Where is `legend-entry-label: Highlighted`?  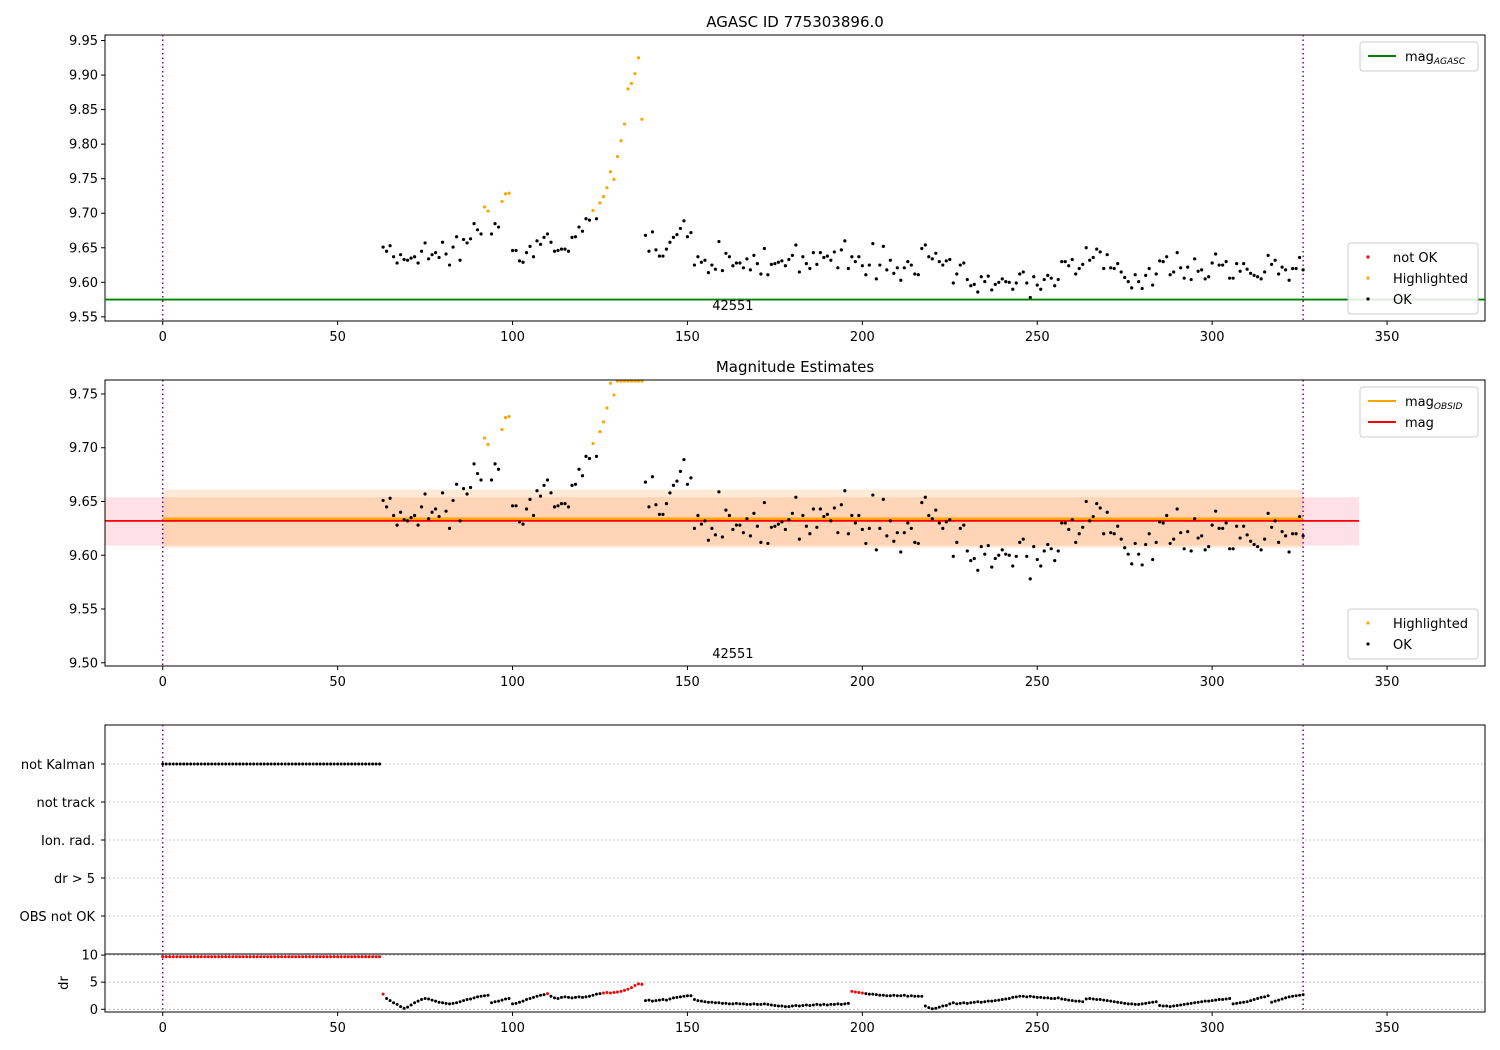 legend-entry-label: Highlighted is located at coordinates (1430, 624).